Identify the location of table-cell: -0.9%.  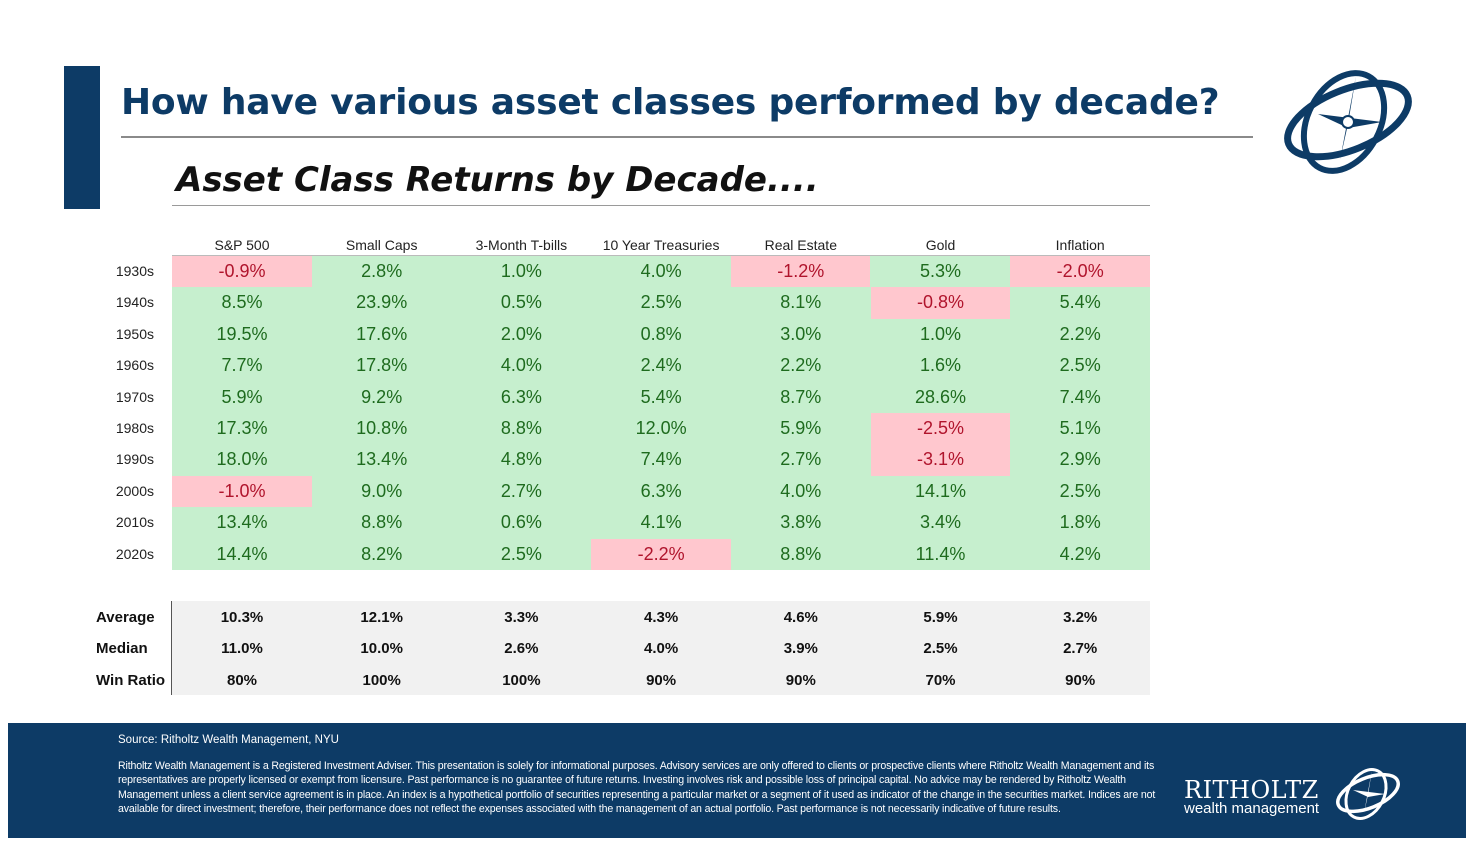
(242, 271).